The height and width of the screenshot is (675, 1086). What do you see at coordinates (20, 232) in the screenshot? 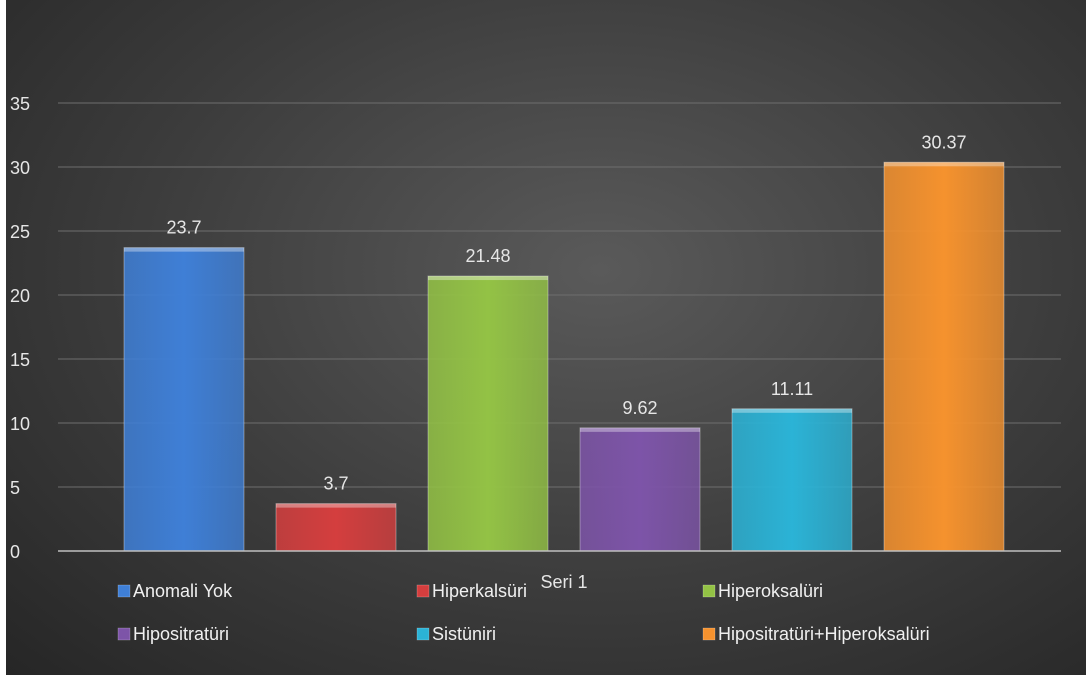
I see `y-tick-label: 25` at bounding box center [20, 232].